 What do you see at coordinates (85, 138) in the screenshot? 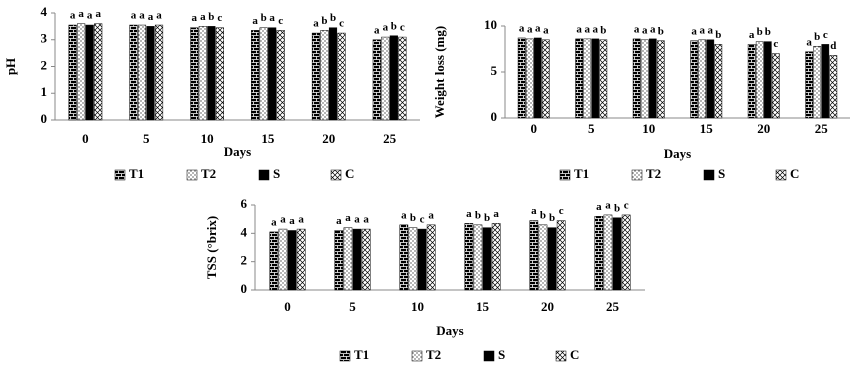
I see `x-tick-label: 0` at bounding box center [85, 138].